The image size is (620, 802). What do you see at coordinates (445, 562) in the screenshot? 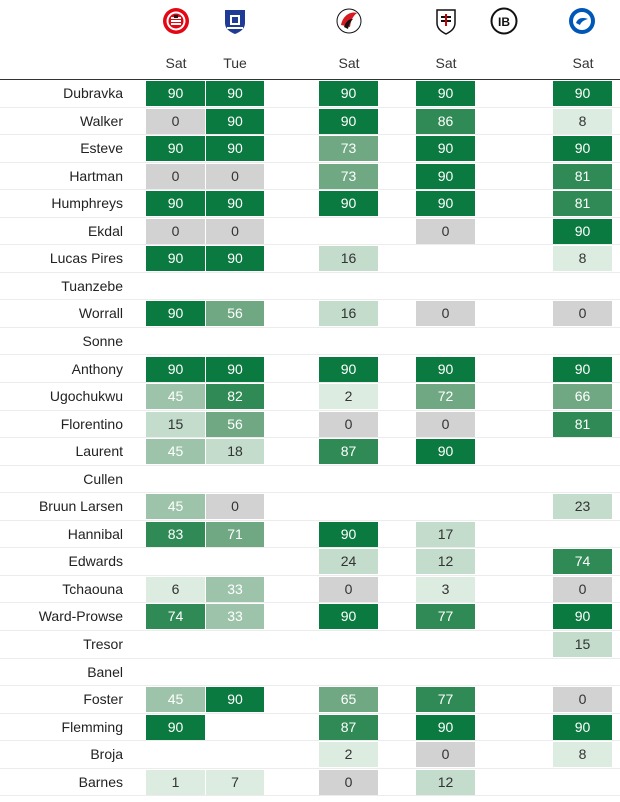
I see `minutes-cell: 12` at bounding box center [445, 562].